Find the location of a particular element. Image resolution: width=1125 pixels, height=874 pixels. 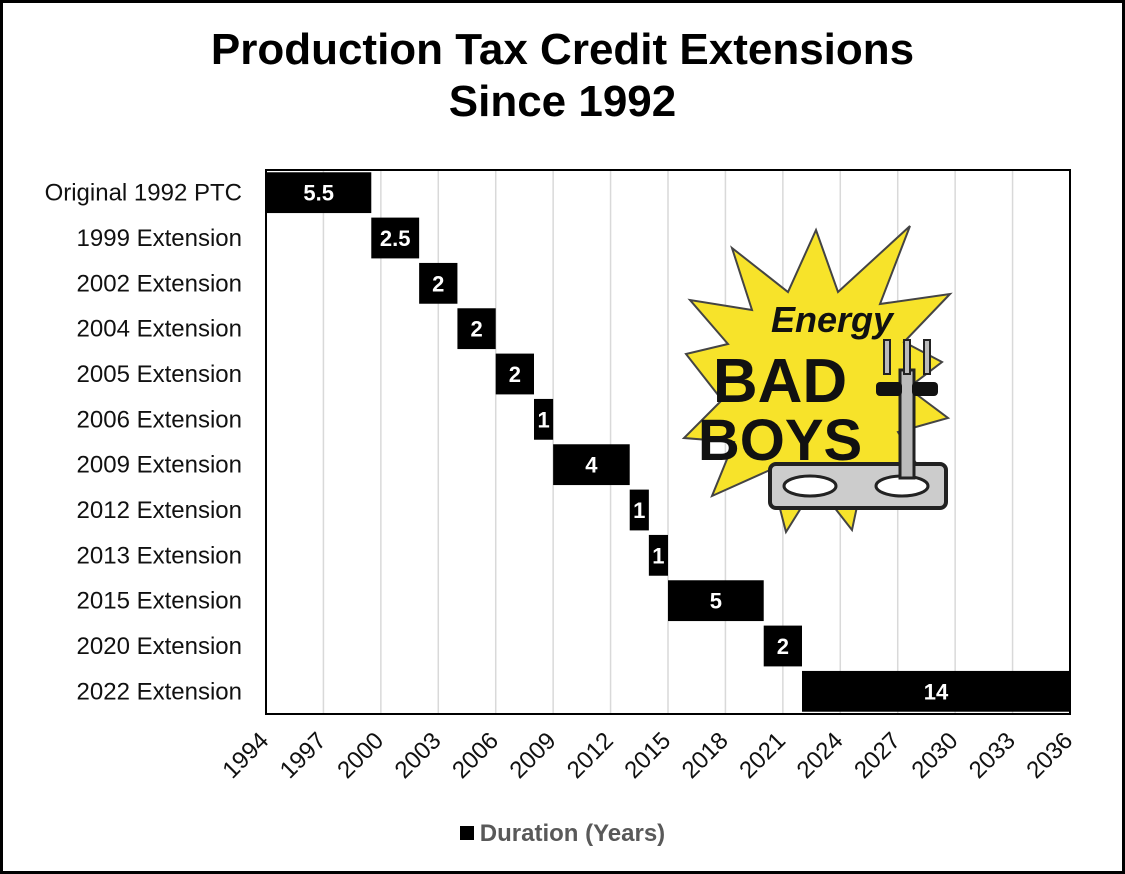

data-label-1: 2.5 is located at coordinates (395, 238).